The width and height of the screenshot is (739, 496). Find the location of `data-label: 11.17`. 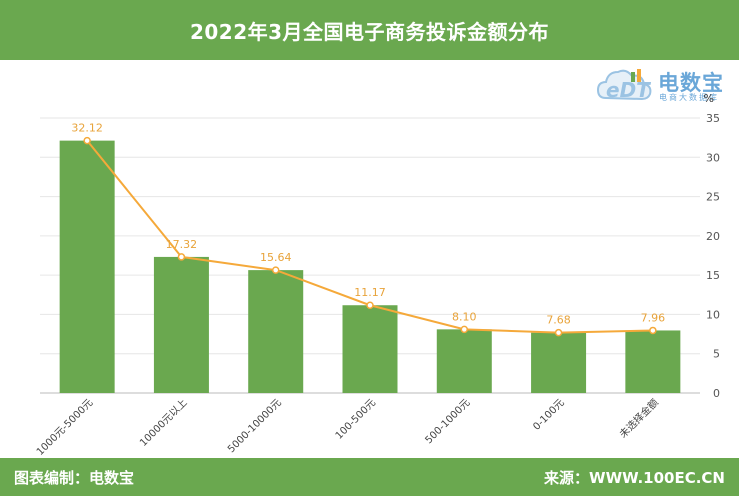

data-label: 11.17 is located at coordinates (370, 292).